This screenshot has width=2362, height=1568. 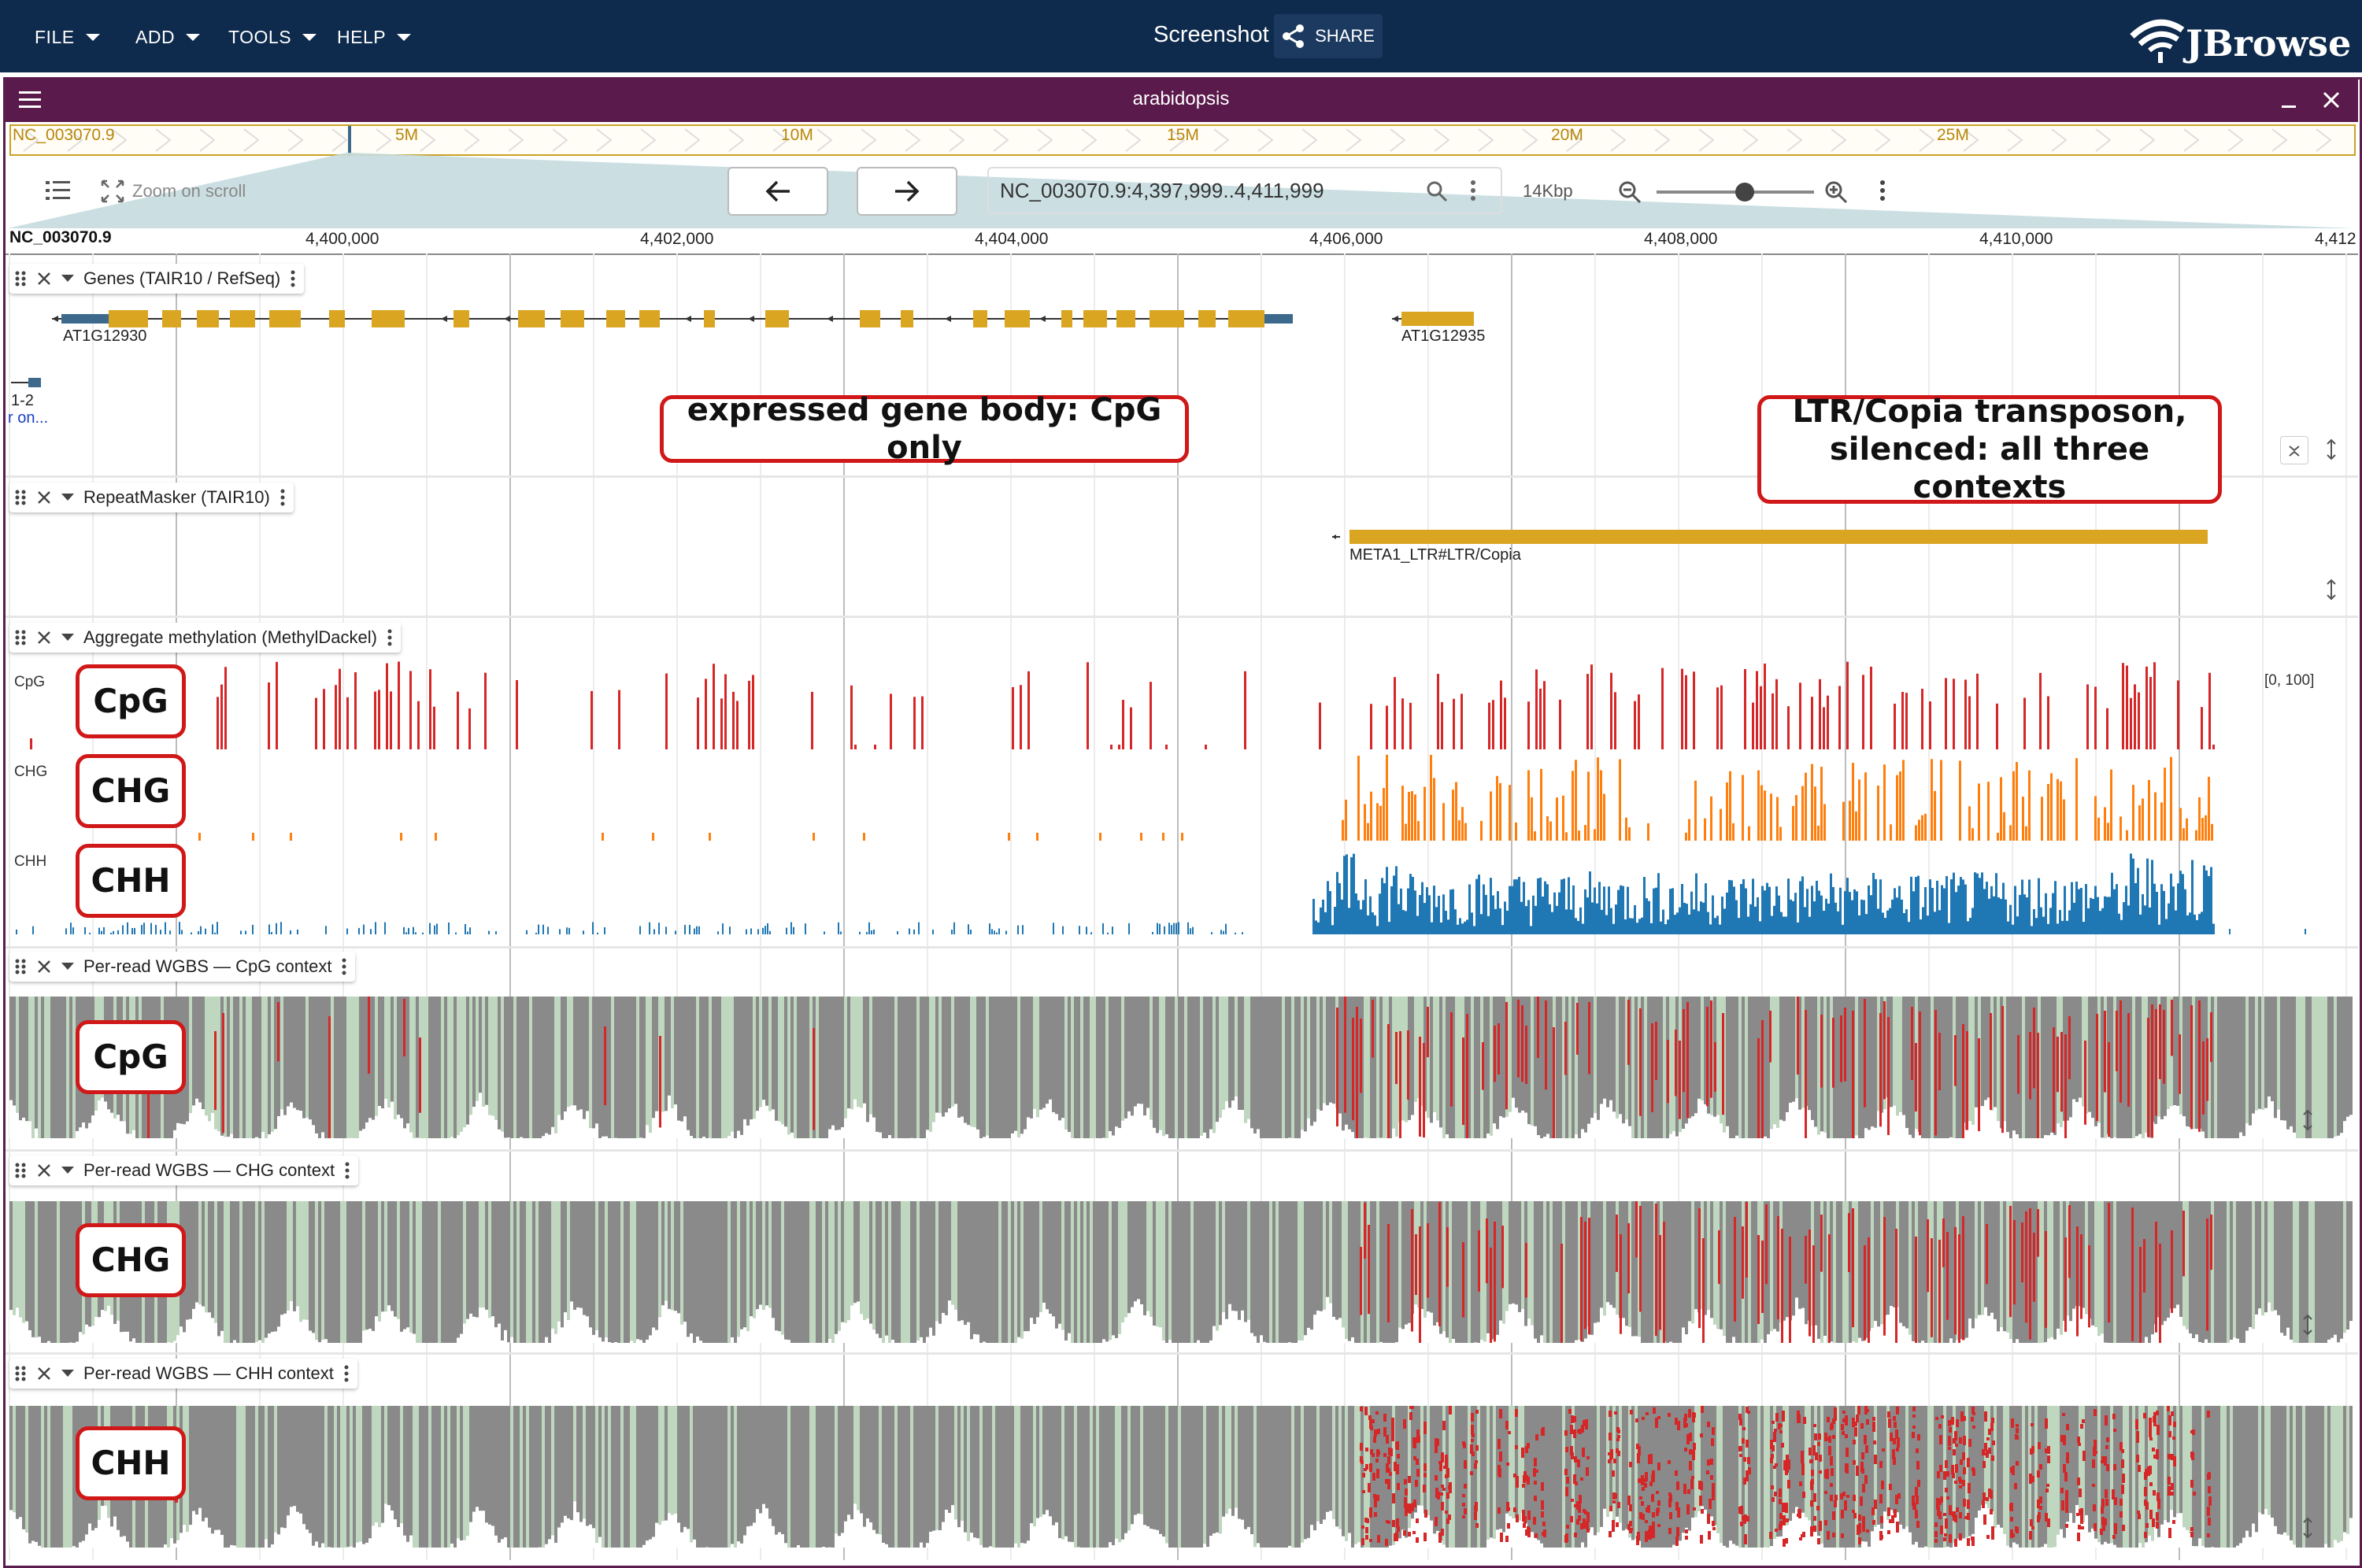 What do you see at coordinates (1953, 135) in the screenshot?
I see `overview-tick: 25M` at bounding box center [1953, 135].